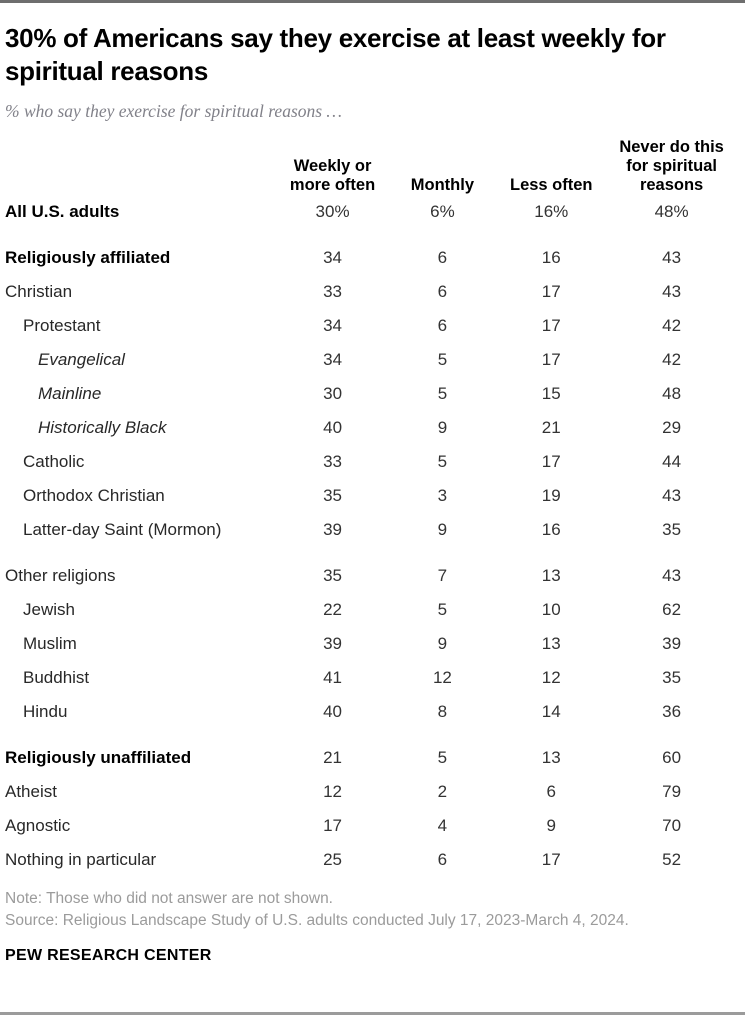 This screenshot has height=1023, width=745. I want to click on cell-value: 79, so click(672, 791).